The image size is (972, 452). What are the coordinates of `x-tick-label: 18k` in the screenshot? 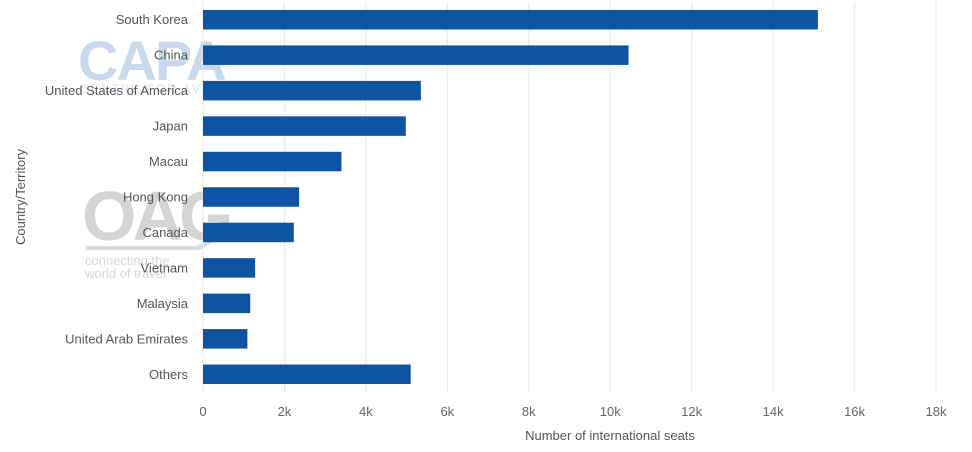 It's located at (936, 411).